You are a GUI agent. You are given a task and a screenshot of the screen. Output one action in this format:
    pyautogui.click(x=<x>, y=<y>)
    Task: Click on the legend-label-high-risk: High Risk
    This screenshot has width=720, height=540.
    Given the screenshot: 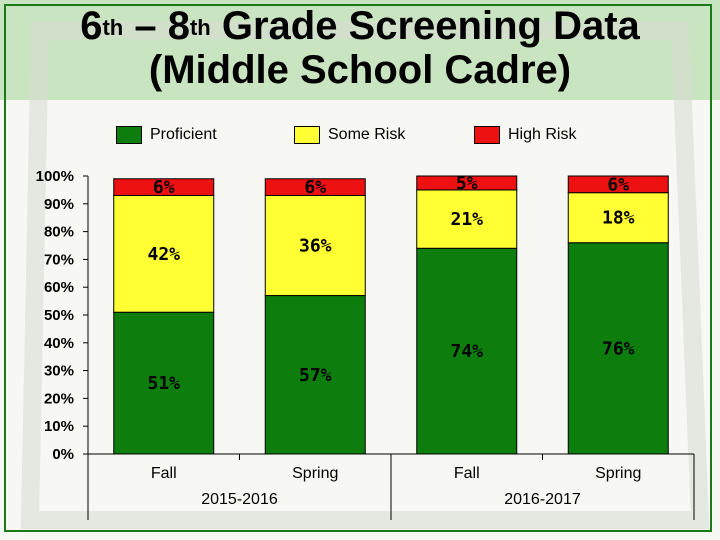 What is the action you would take?
    pyautogui.click(x=542, y=134)
    